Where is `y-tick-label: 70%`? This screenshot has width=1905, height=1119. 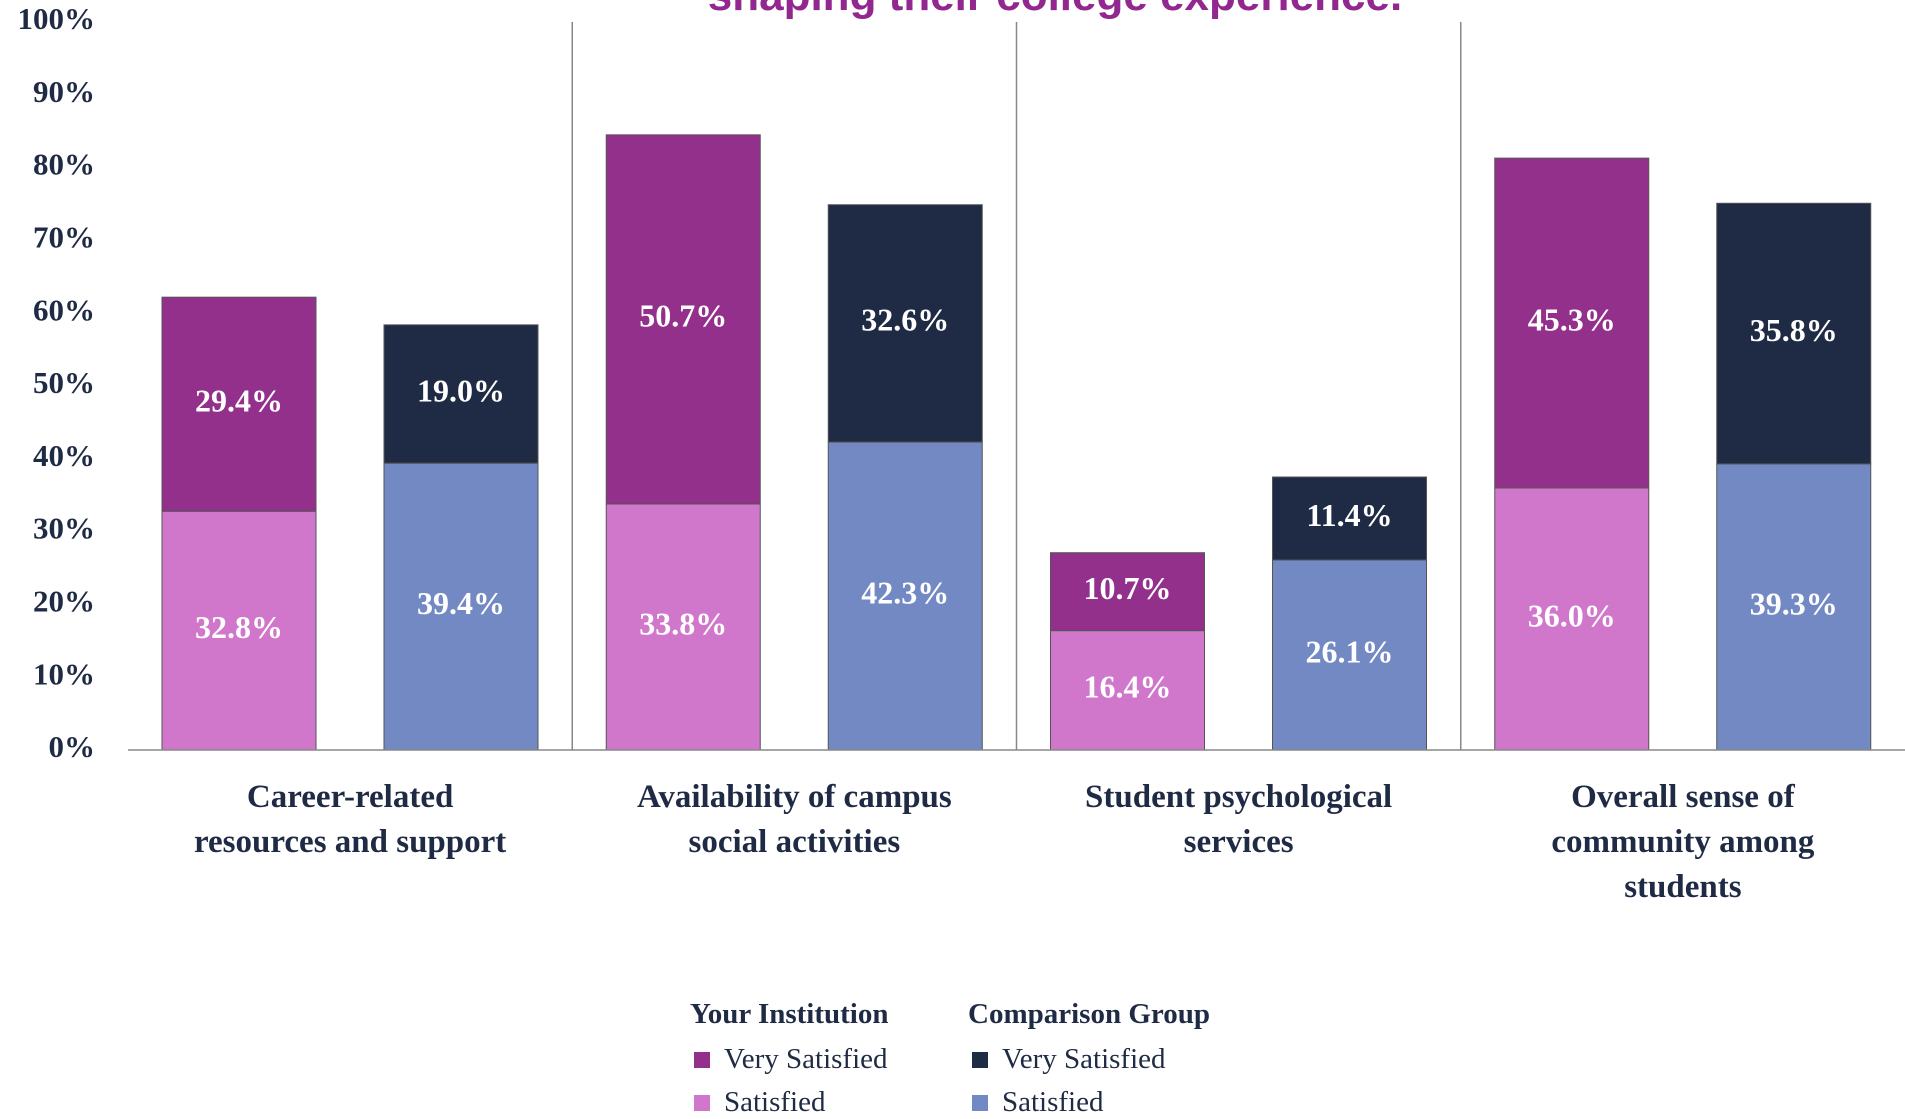 y-tick-label: 70% is located at coordinates (64, 237).